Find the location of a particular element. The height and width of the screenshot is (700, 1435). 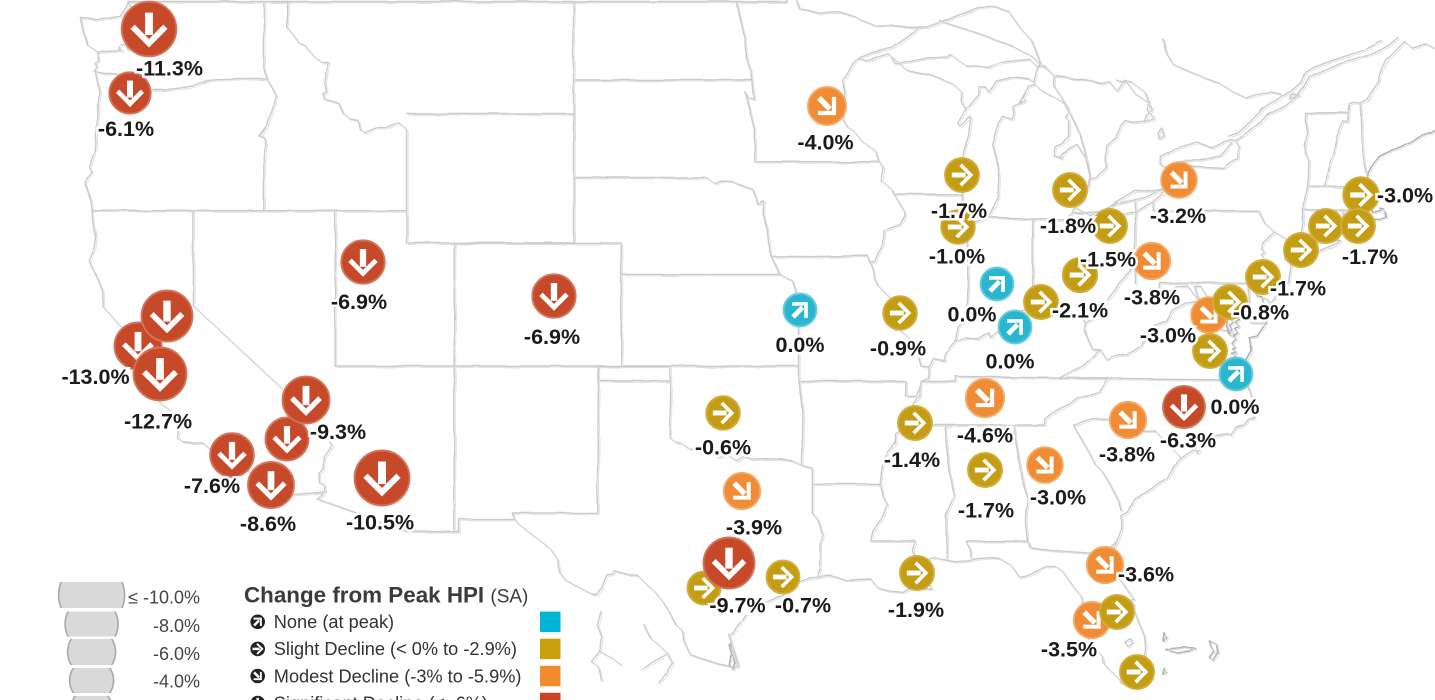

svg-text: -8.6% is located at coordinates (268, 524).